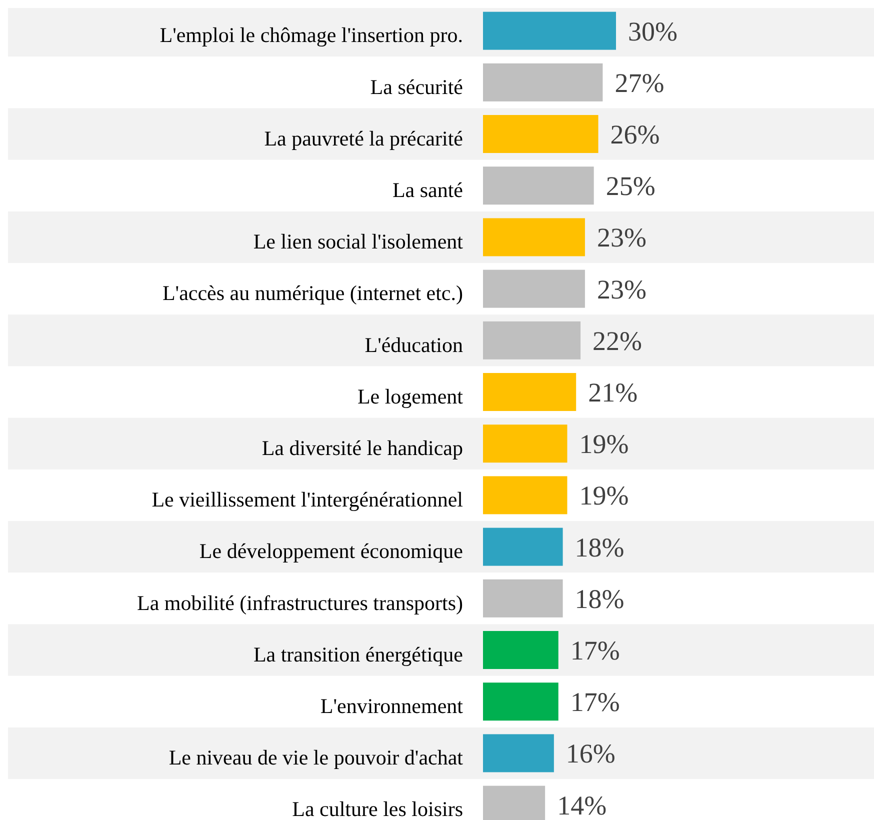  I want to click on y-tick-label: Le lien social l'isolement, so click(358, 242).